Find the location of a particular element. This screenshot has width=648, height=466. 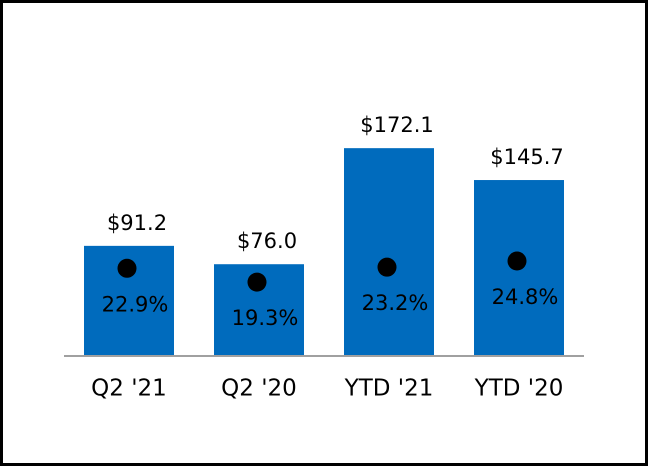

x-tick-label: Q2 '20 is located at coordinates (259, 389).